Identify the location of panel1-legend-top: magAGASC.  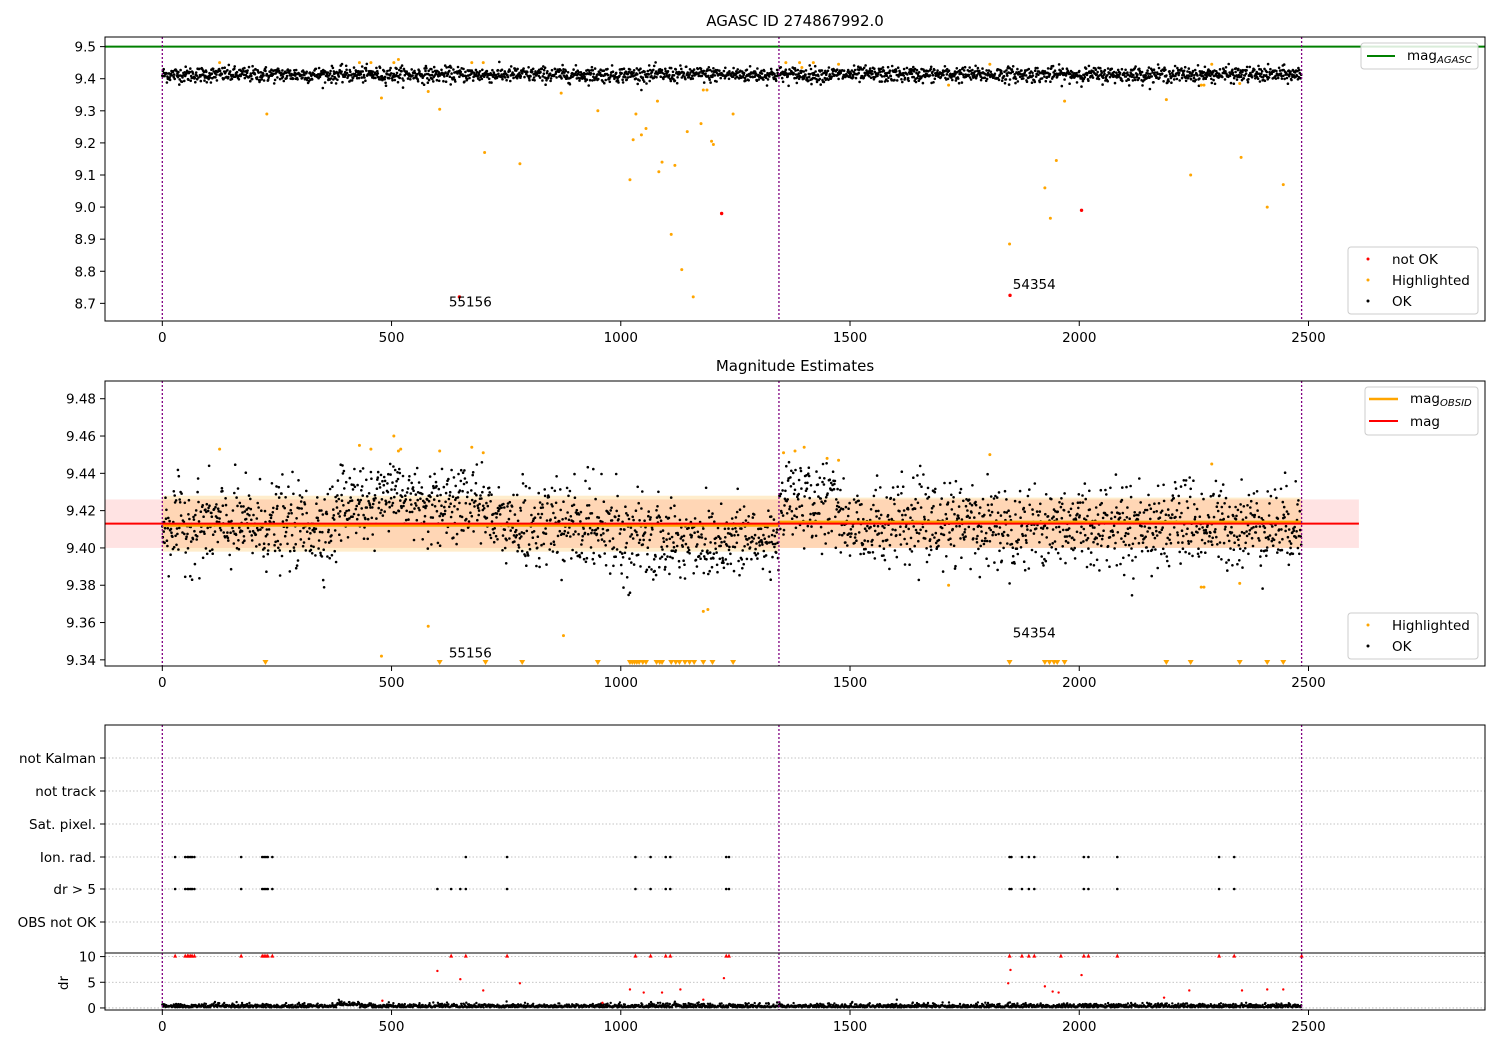
(1419, 56).